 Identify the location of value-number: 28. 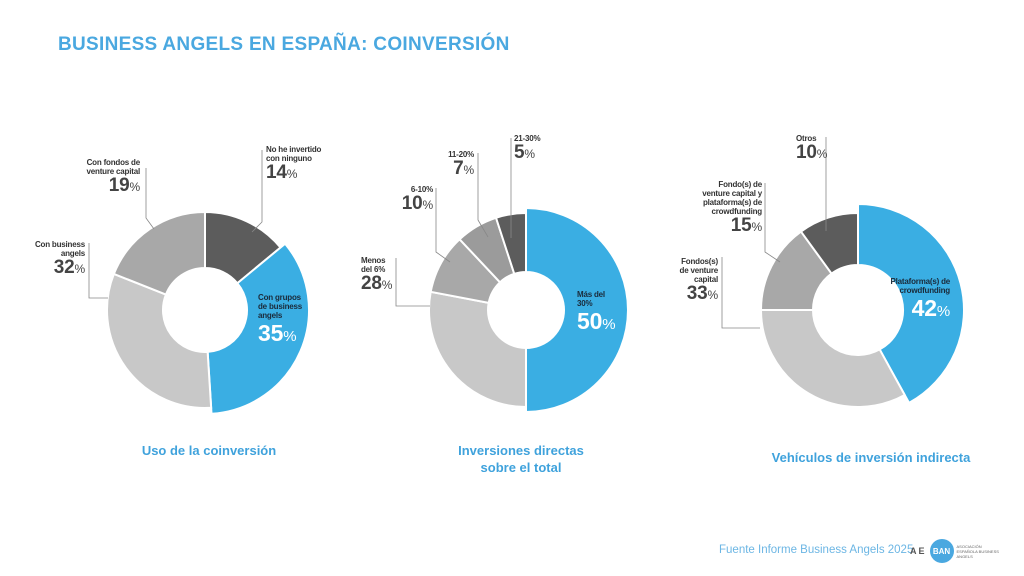
(371, 283).